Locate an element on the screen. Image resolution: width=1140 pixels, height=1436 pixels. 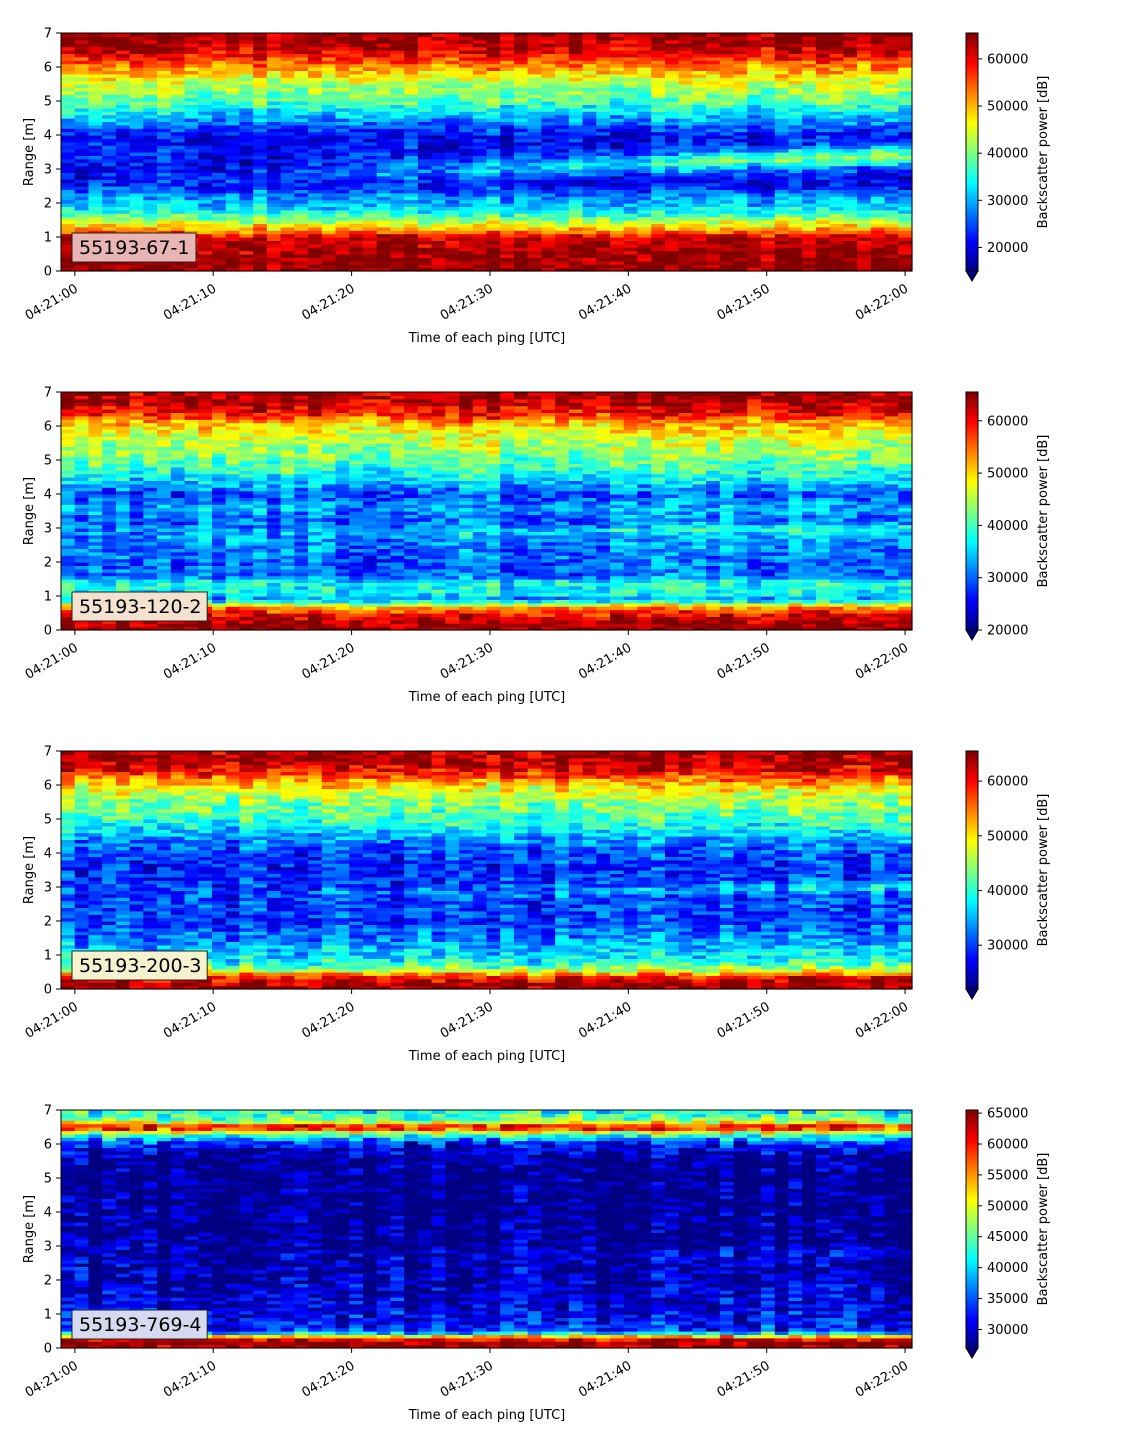
y-tick-label: 6 is located at coordinates (48, 68).